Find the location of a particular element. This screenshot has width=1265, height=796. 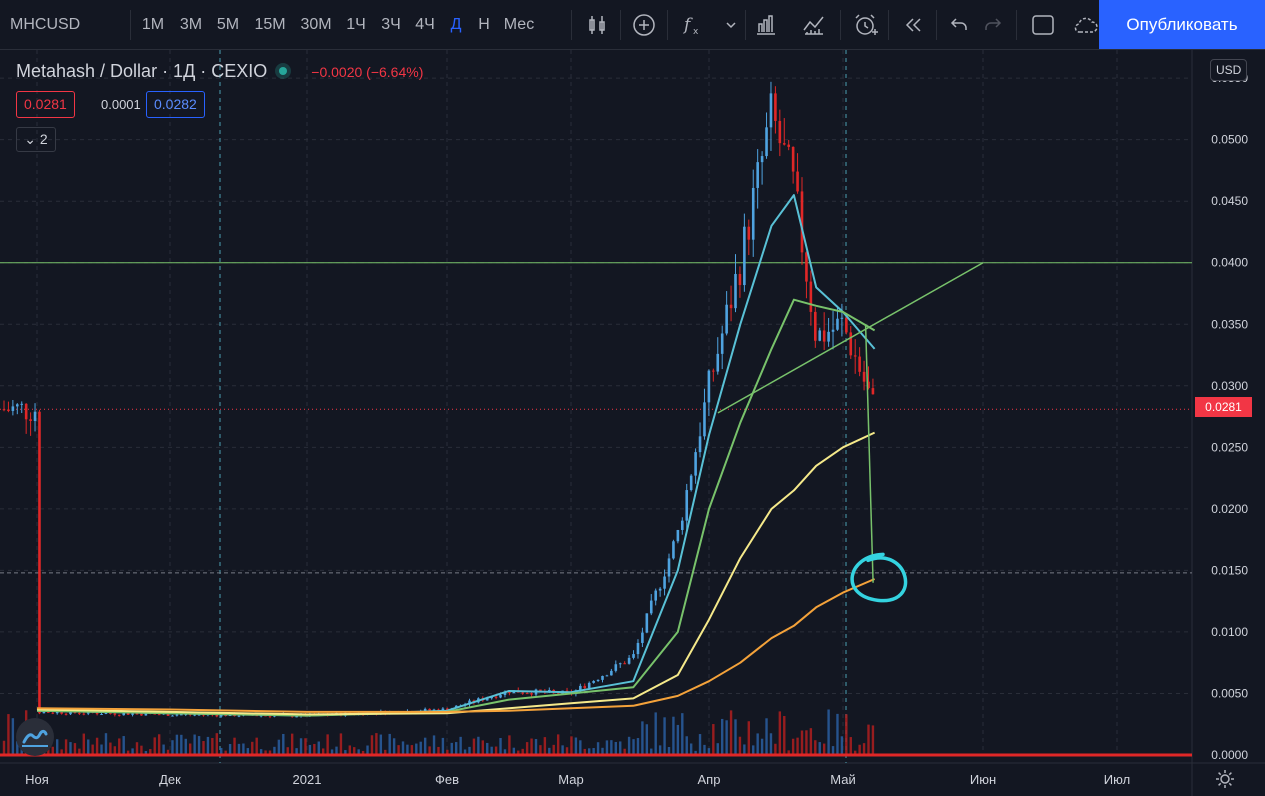

interval-10: Мес is located at coordinates (519, 24).